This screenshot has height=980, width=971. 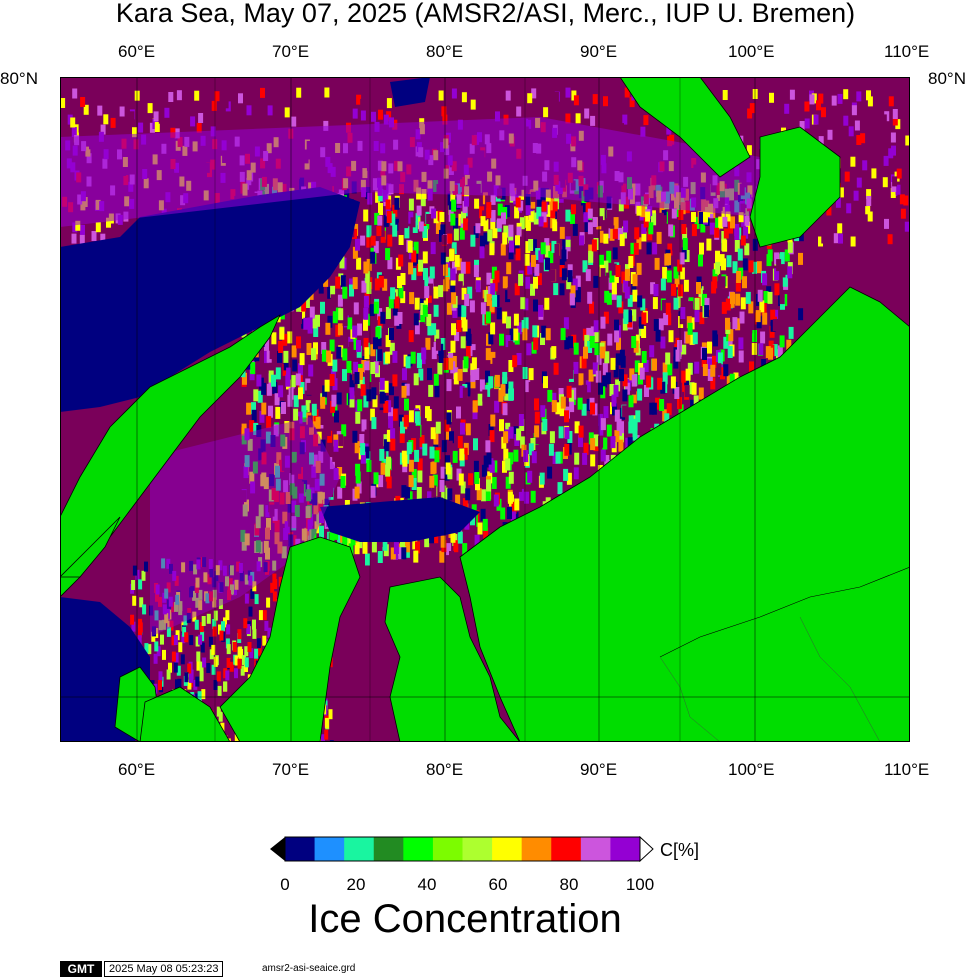 What do you see at coordinates (356, 884) in the screenshot?
I see `colorbar-tick-20: 20` at bounding box center [356, 884].